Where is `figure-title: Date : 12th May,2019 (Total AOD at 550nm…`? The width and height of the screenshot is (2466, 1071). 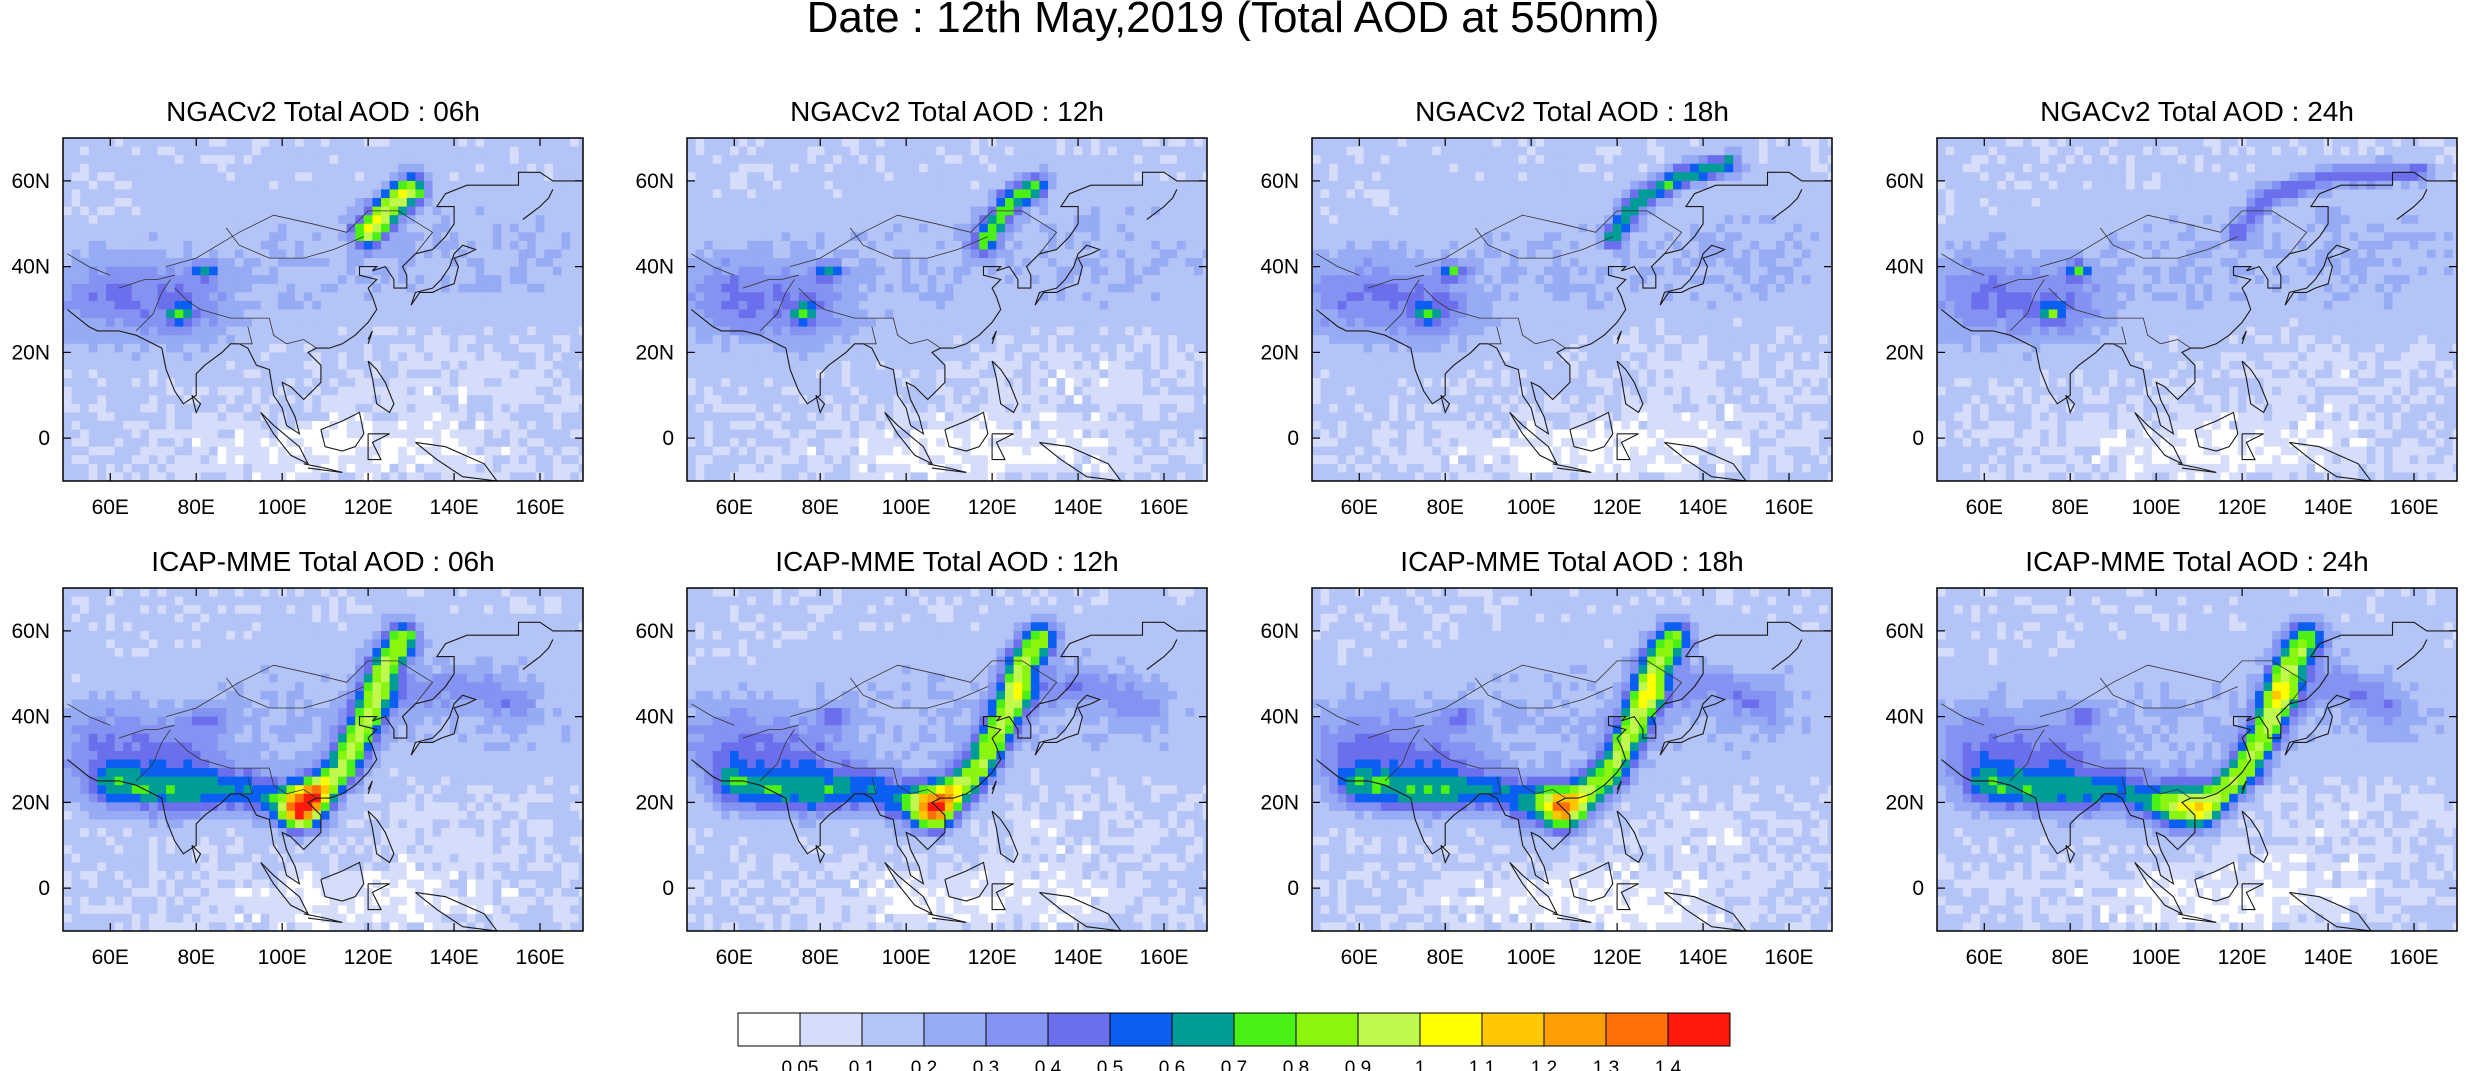
figure-title: Date : 12th May,2019 (Total AOD at 550nm… is located at coordinates (1233, 21).